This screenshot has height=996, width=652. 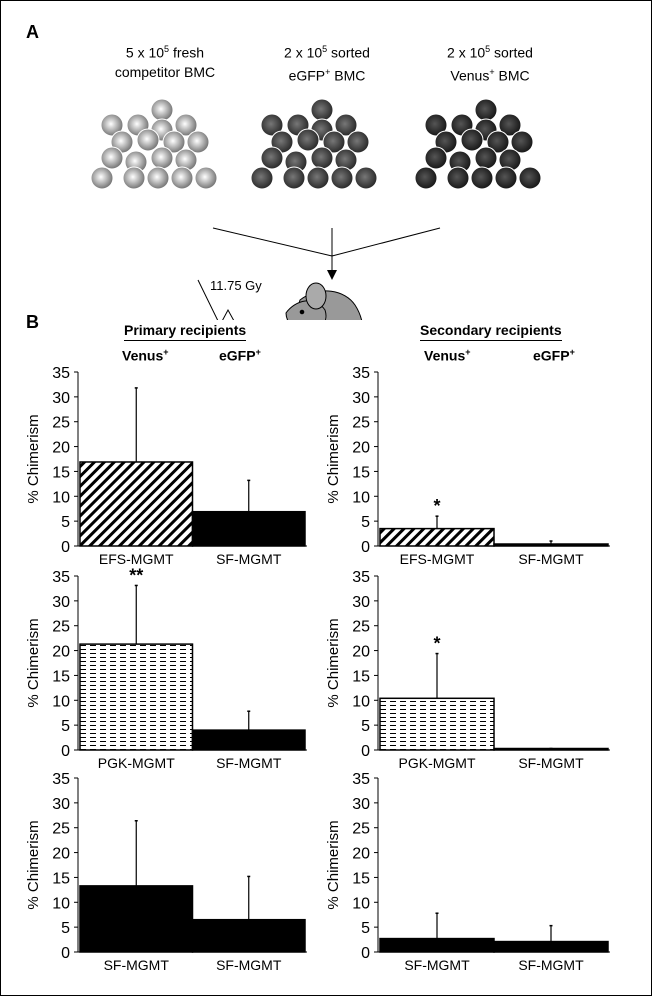 I want to click on group-label-venus: 2 x 105 sorted Venus+ BMC, so click(x=490, y=62).